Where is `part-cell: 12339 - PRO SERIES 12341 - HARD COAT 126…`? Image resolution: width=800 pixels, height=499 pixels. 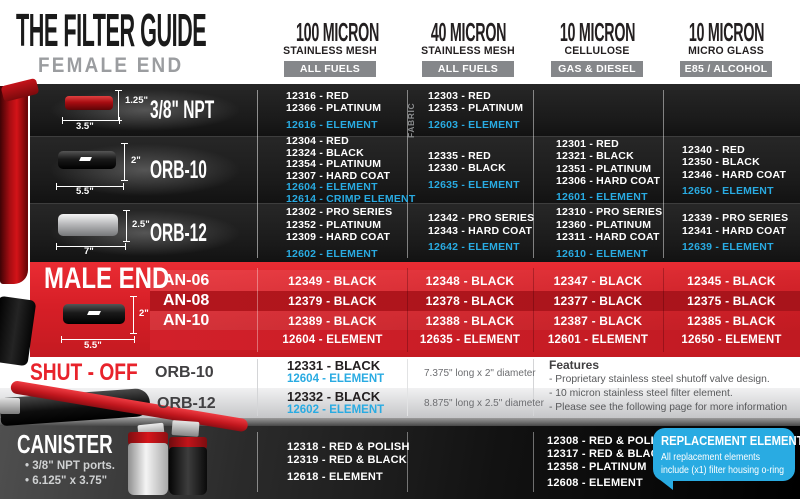
part-cell: 12339 - PRO SERIES 12341 - HARD COAT 126… is located at coordinates (731, 233).